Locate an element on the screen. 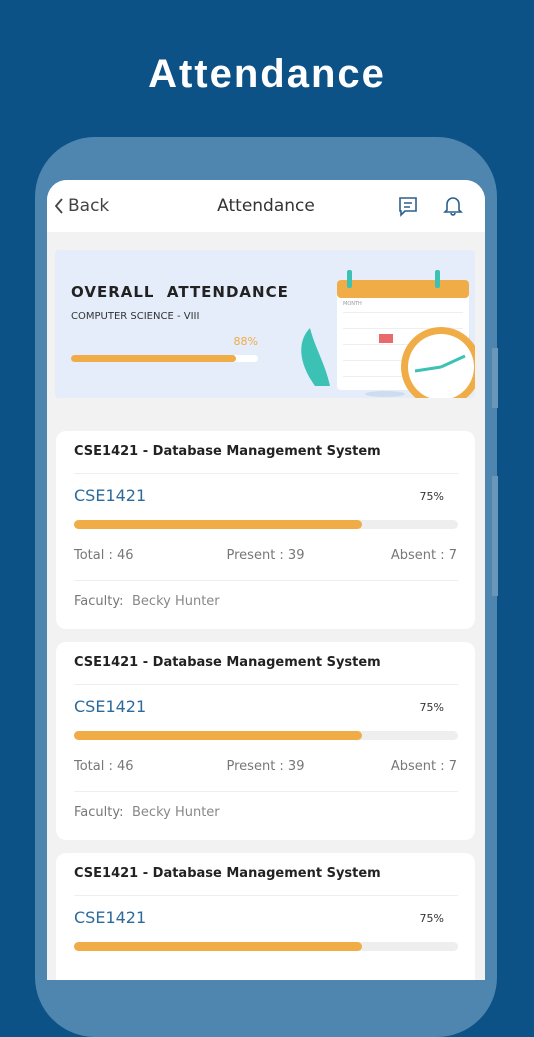 The image size is (534, 1037). overall-title: OVERALL ATTENDANCE is located at coordinates (180, 292).